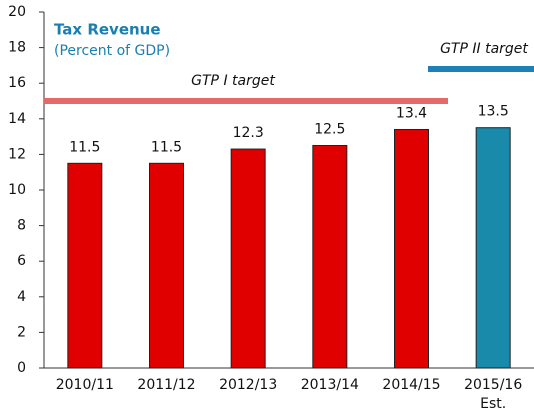  Describe the element at coordinates (17, 119) in the screenshot. I see `y-tick-label: 14` at that location.